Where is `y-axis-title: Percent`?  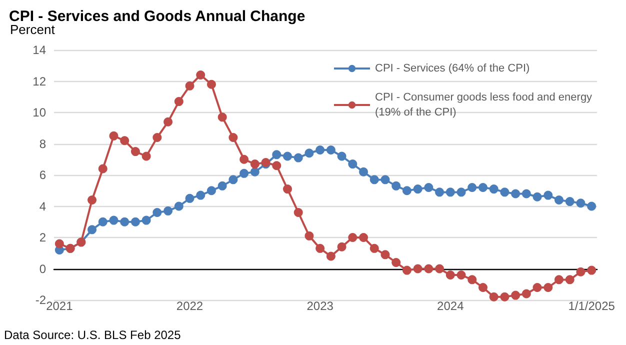
y-axis-title: Percent is located at coordinates (33, 29).